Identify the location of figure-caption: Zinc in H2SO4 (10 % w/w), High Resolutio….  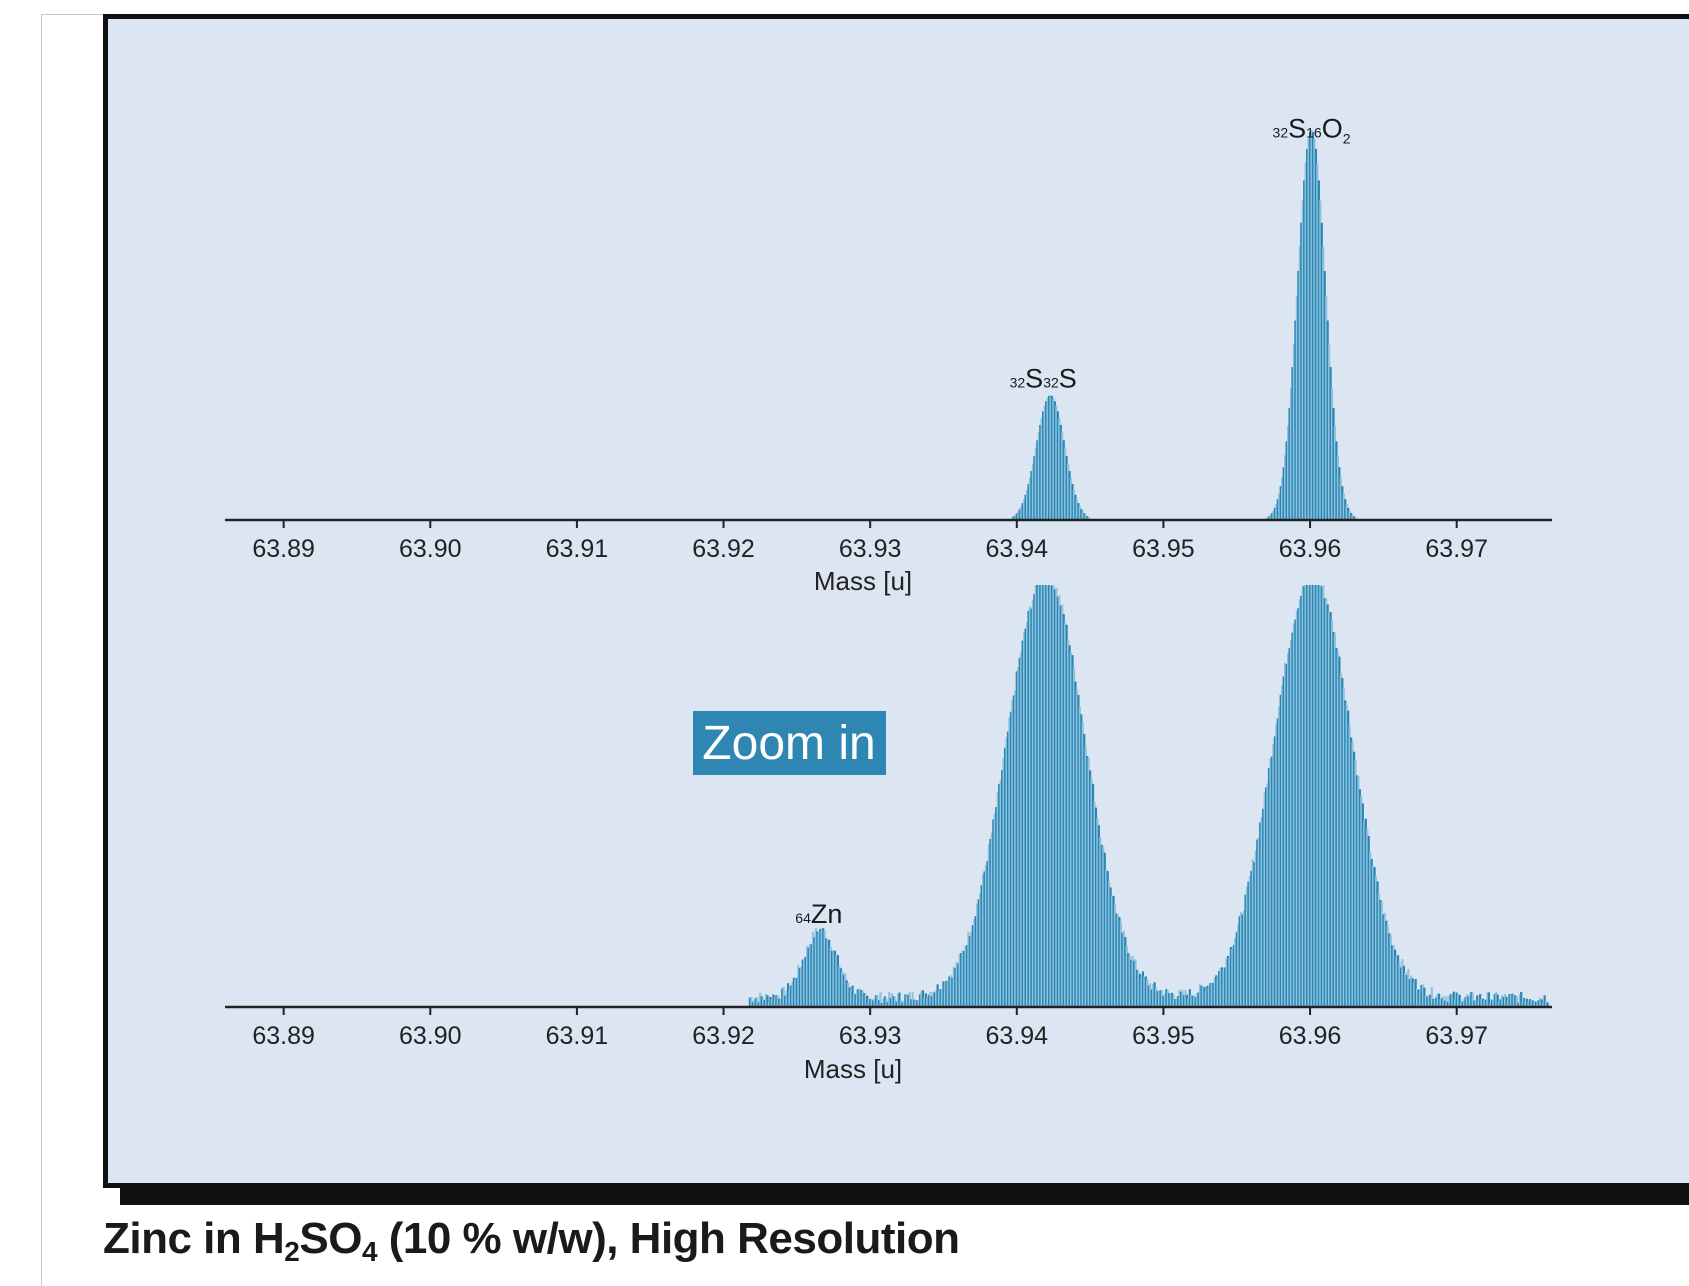
(531, 1240).